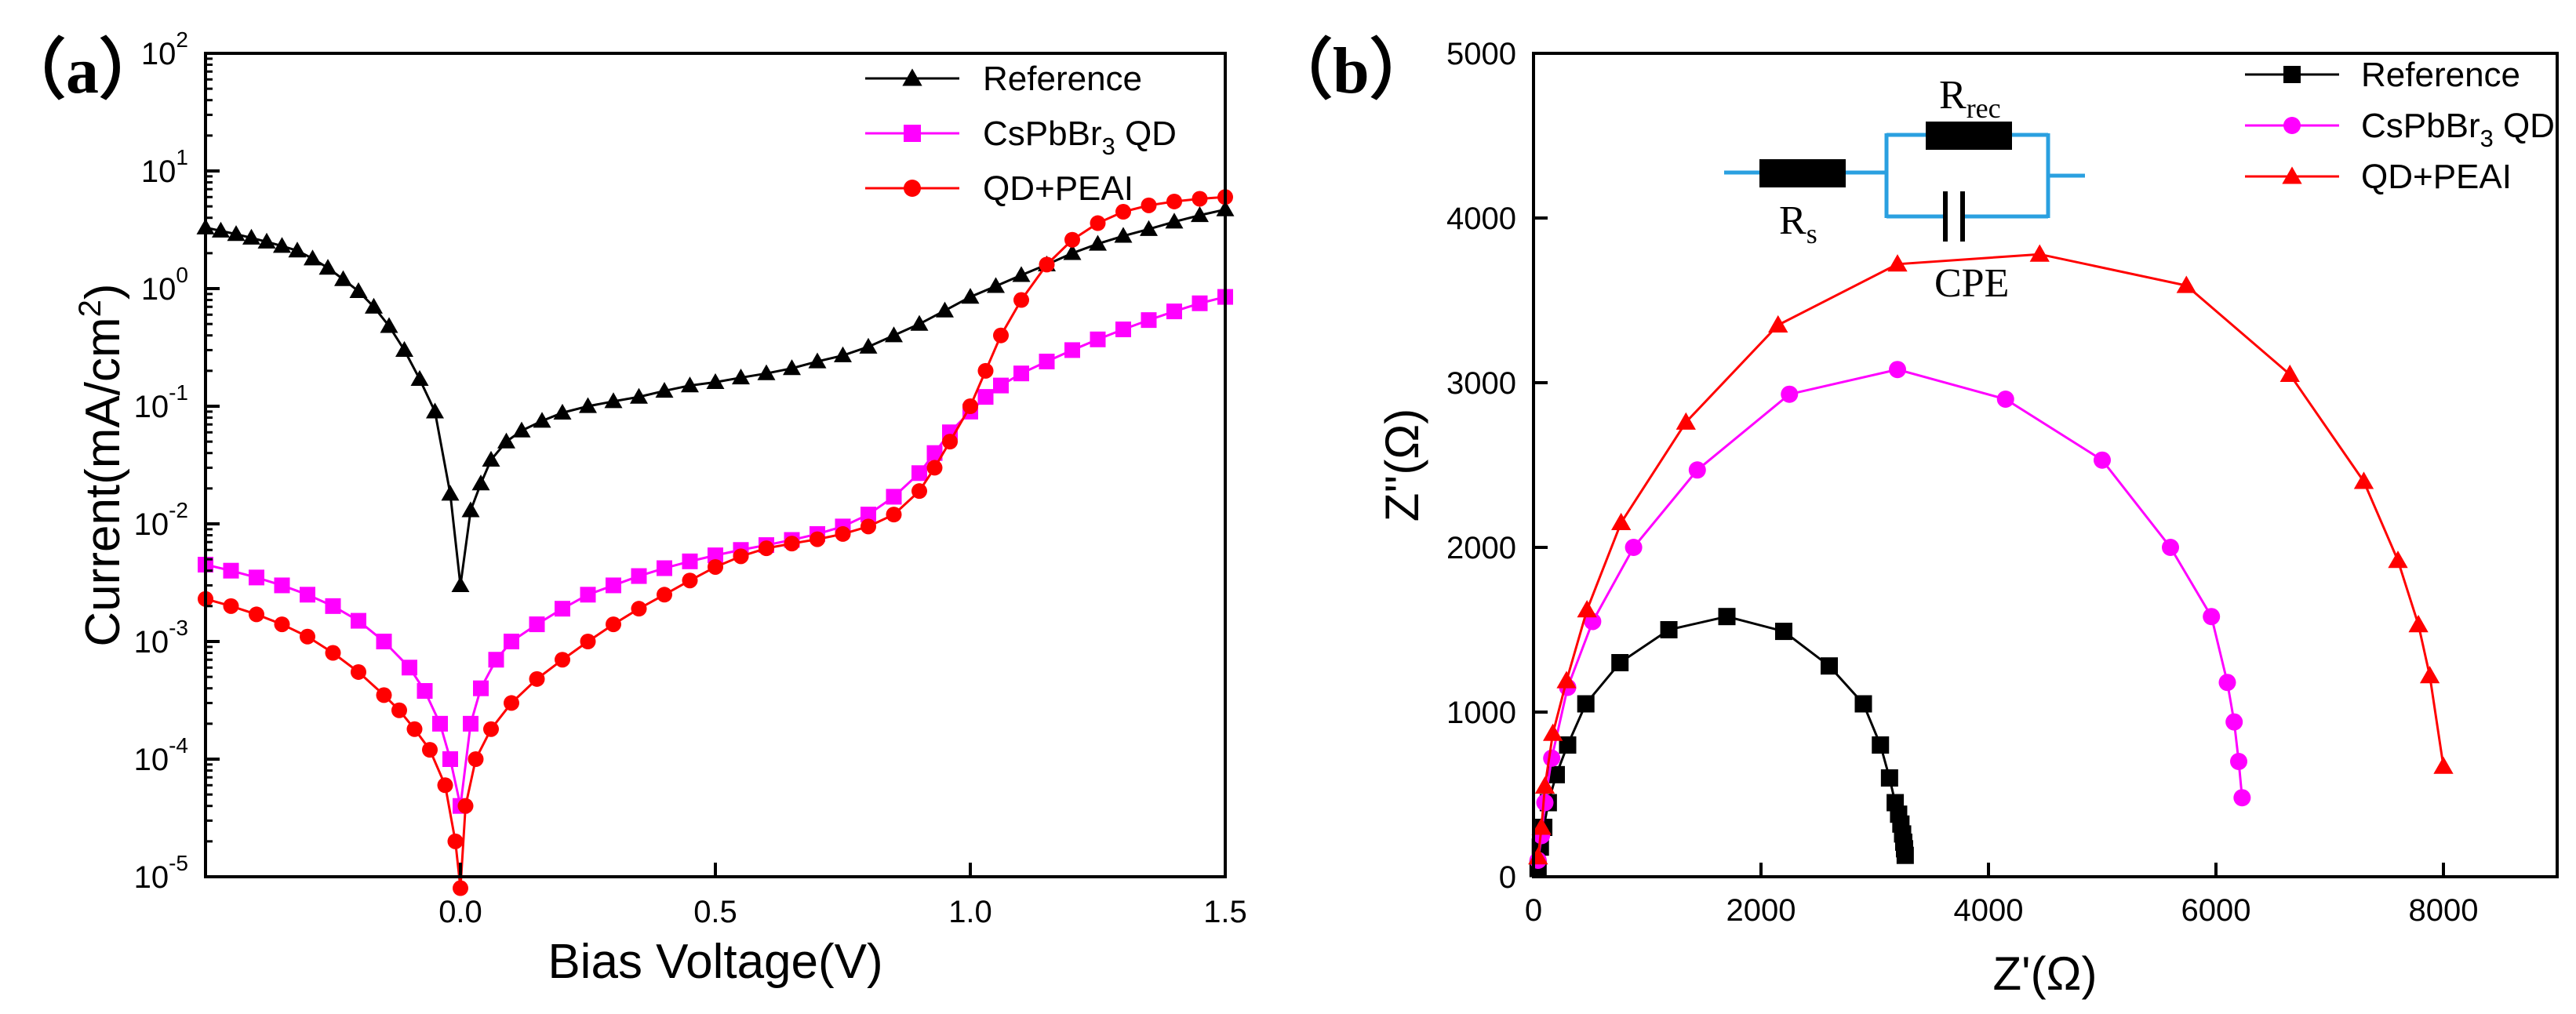 Image resolution: width=2576 pixels, height=1014 pixels. Describe the element at coordinates (2045, 973) in the screenshot. I see `panel-b-x-axis-label: Z'(Ω)` at that location.